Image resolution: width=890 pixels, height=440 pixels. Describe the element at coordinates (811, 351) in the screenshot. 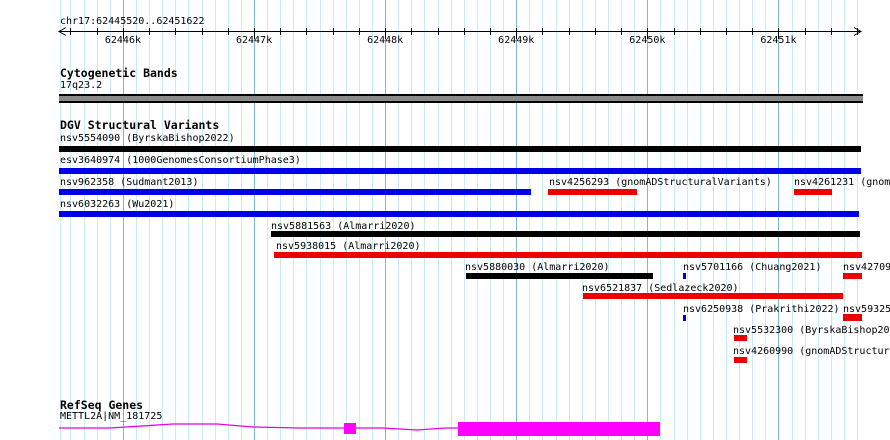

I see `variant-label: nsv4260990 (gnomADStructur` at that location.